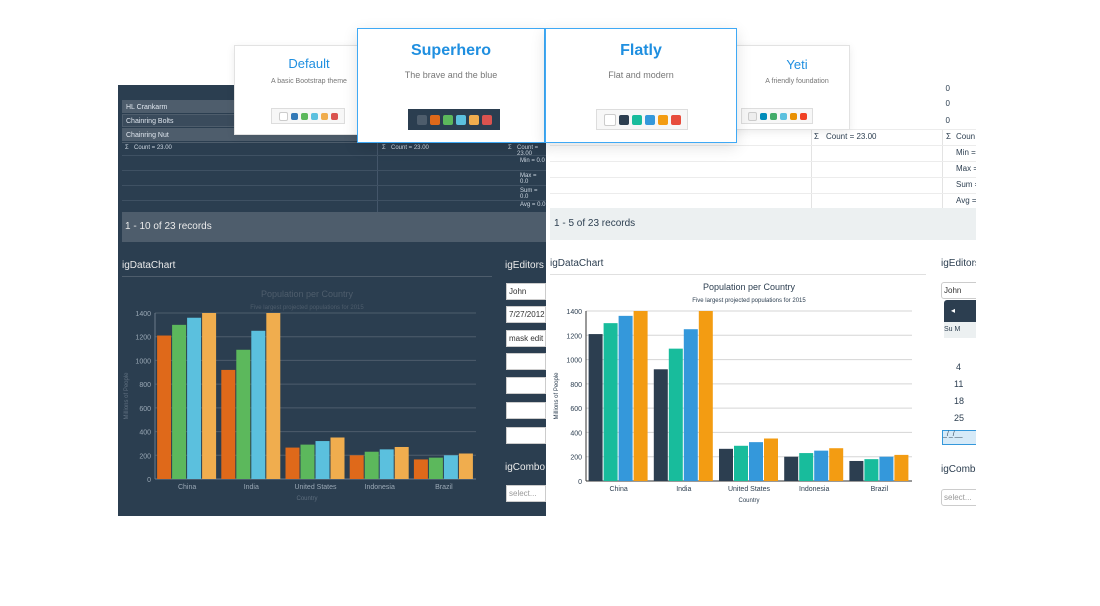  I want to click on combo-heading: igCombo, so click(525, 467).